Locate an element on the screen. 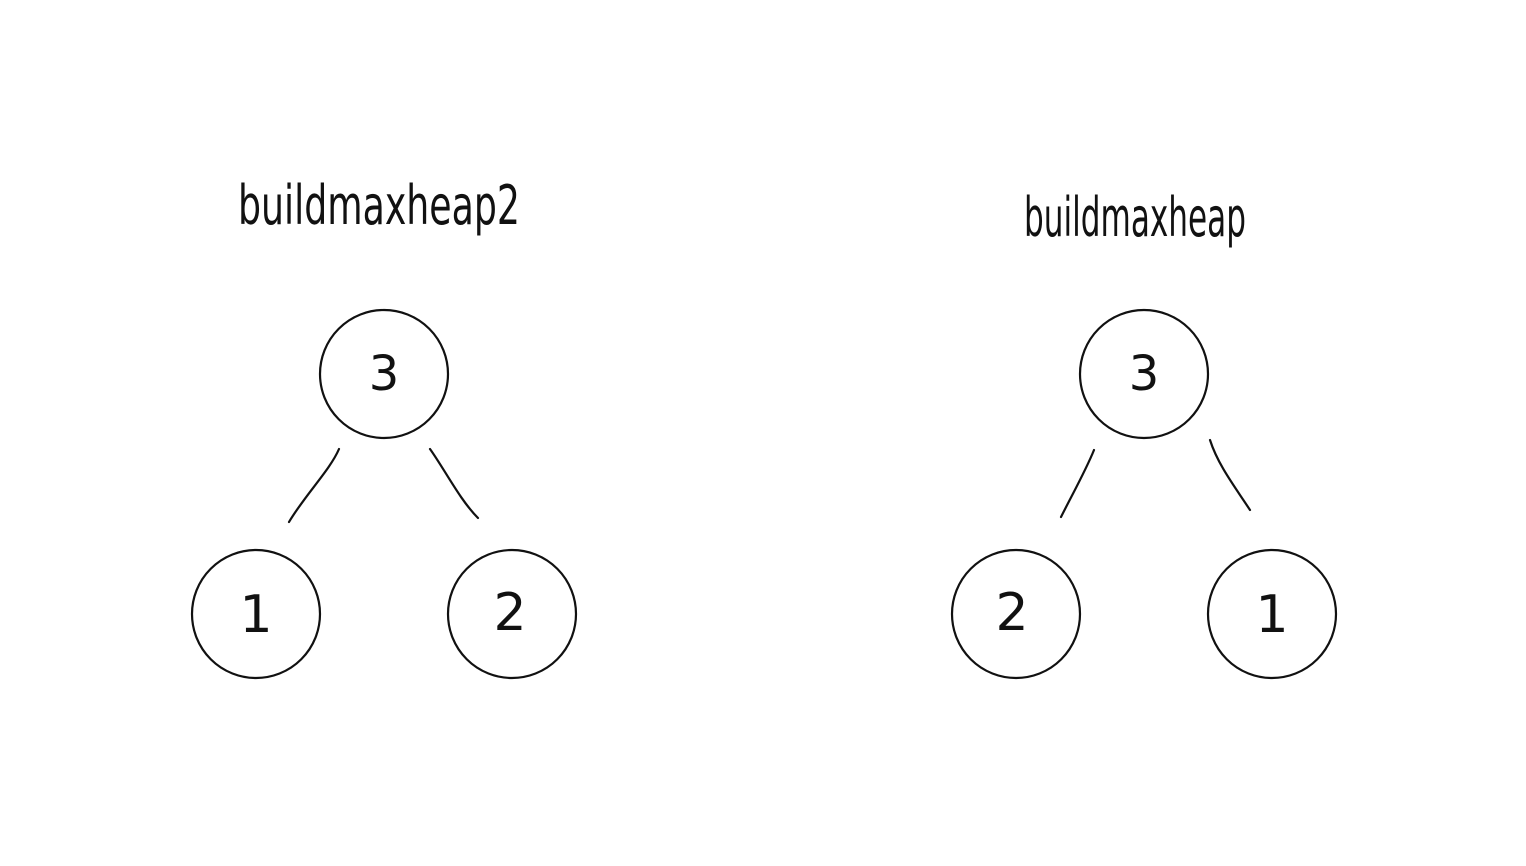 The height and width of the screenshot is (866, 1526). tree-node-right-child: 1 is located at coordinates (1272, 614).